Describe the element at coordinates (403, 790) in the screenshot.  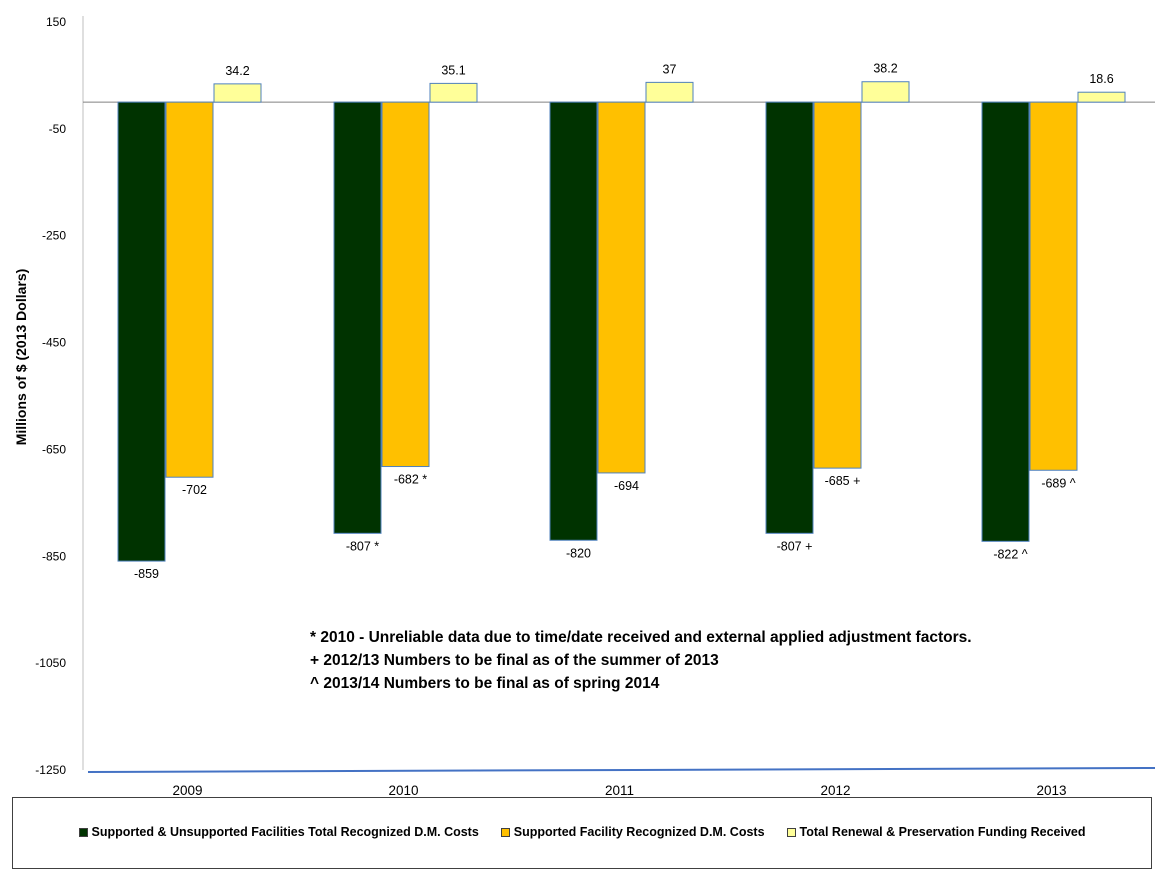
I see `x-tick-label: 2010` at that location.